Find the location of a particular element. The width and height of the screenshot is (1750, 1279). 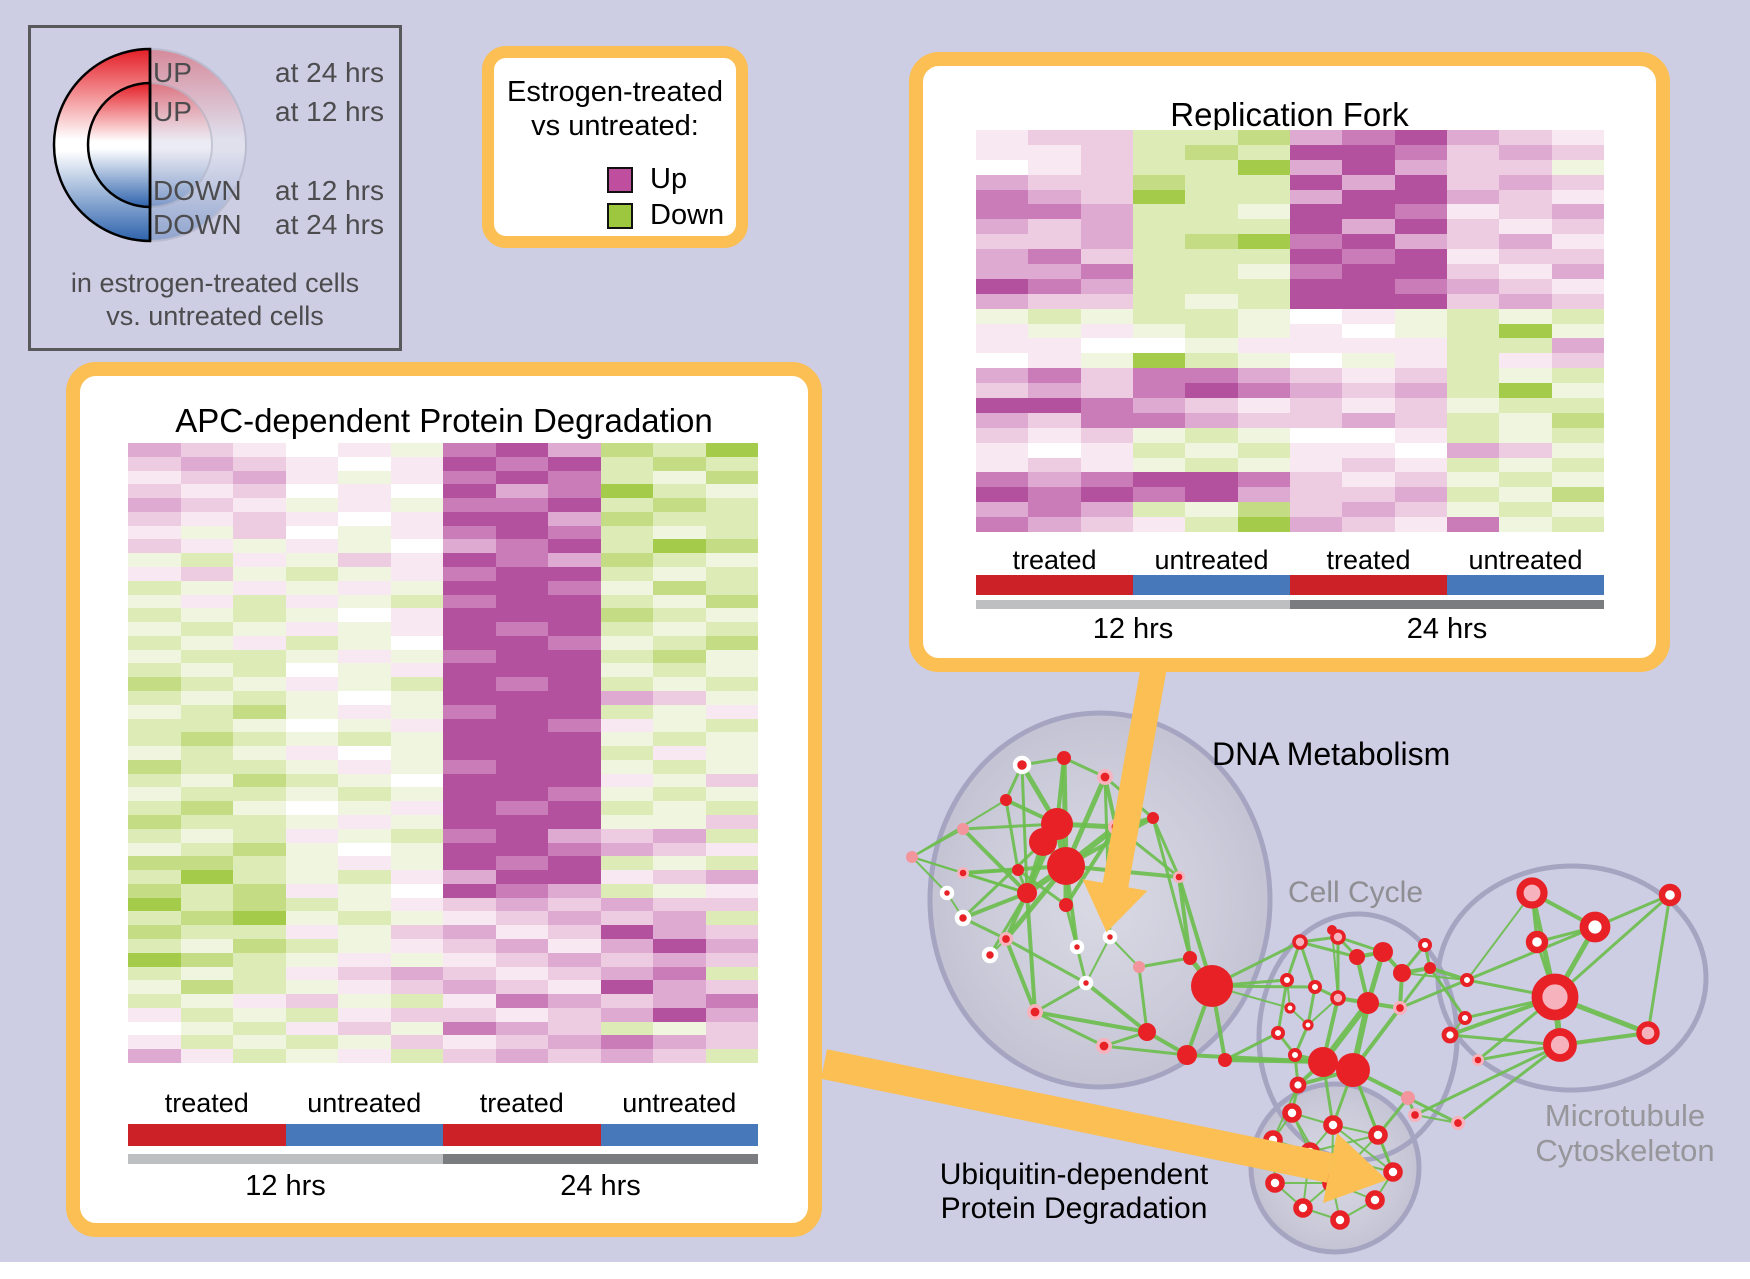

down-color-swatch is located at coordinates (620, 215).